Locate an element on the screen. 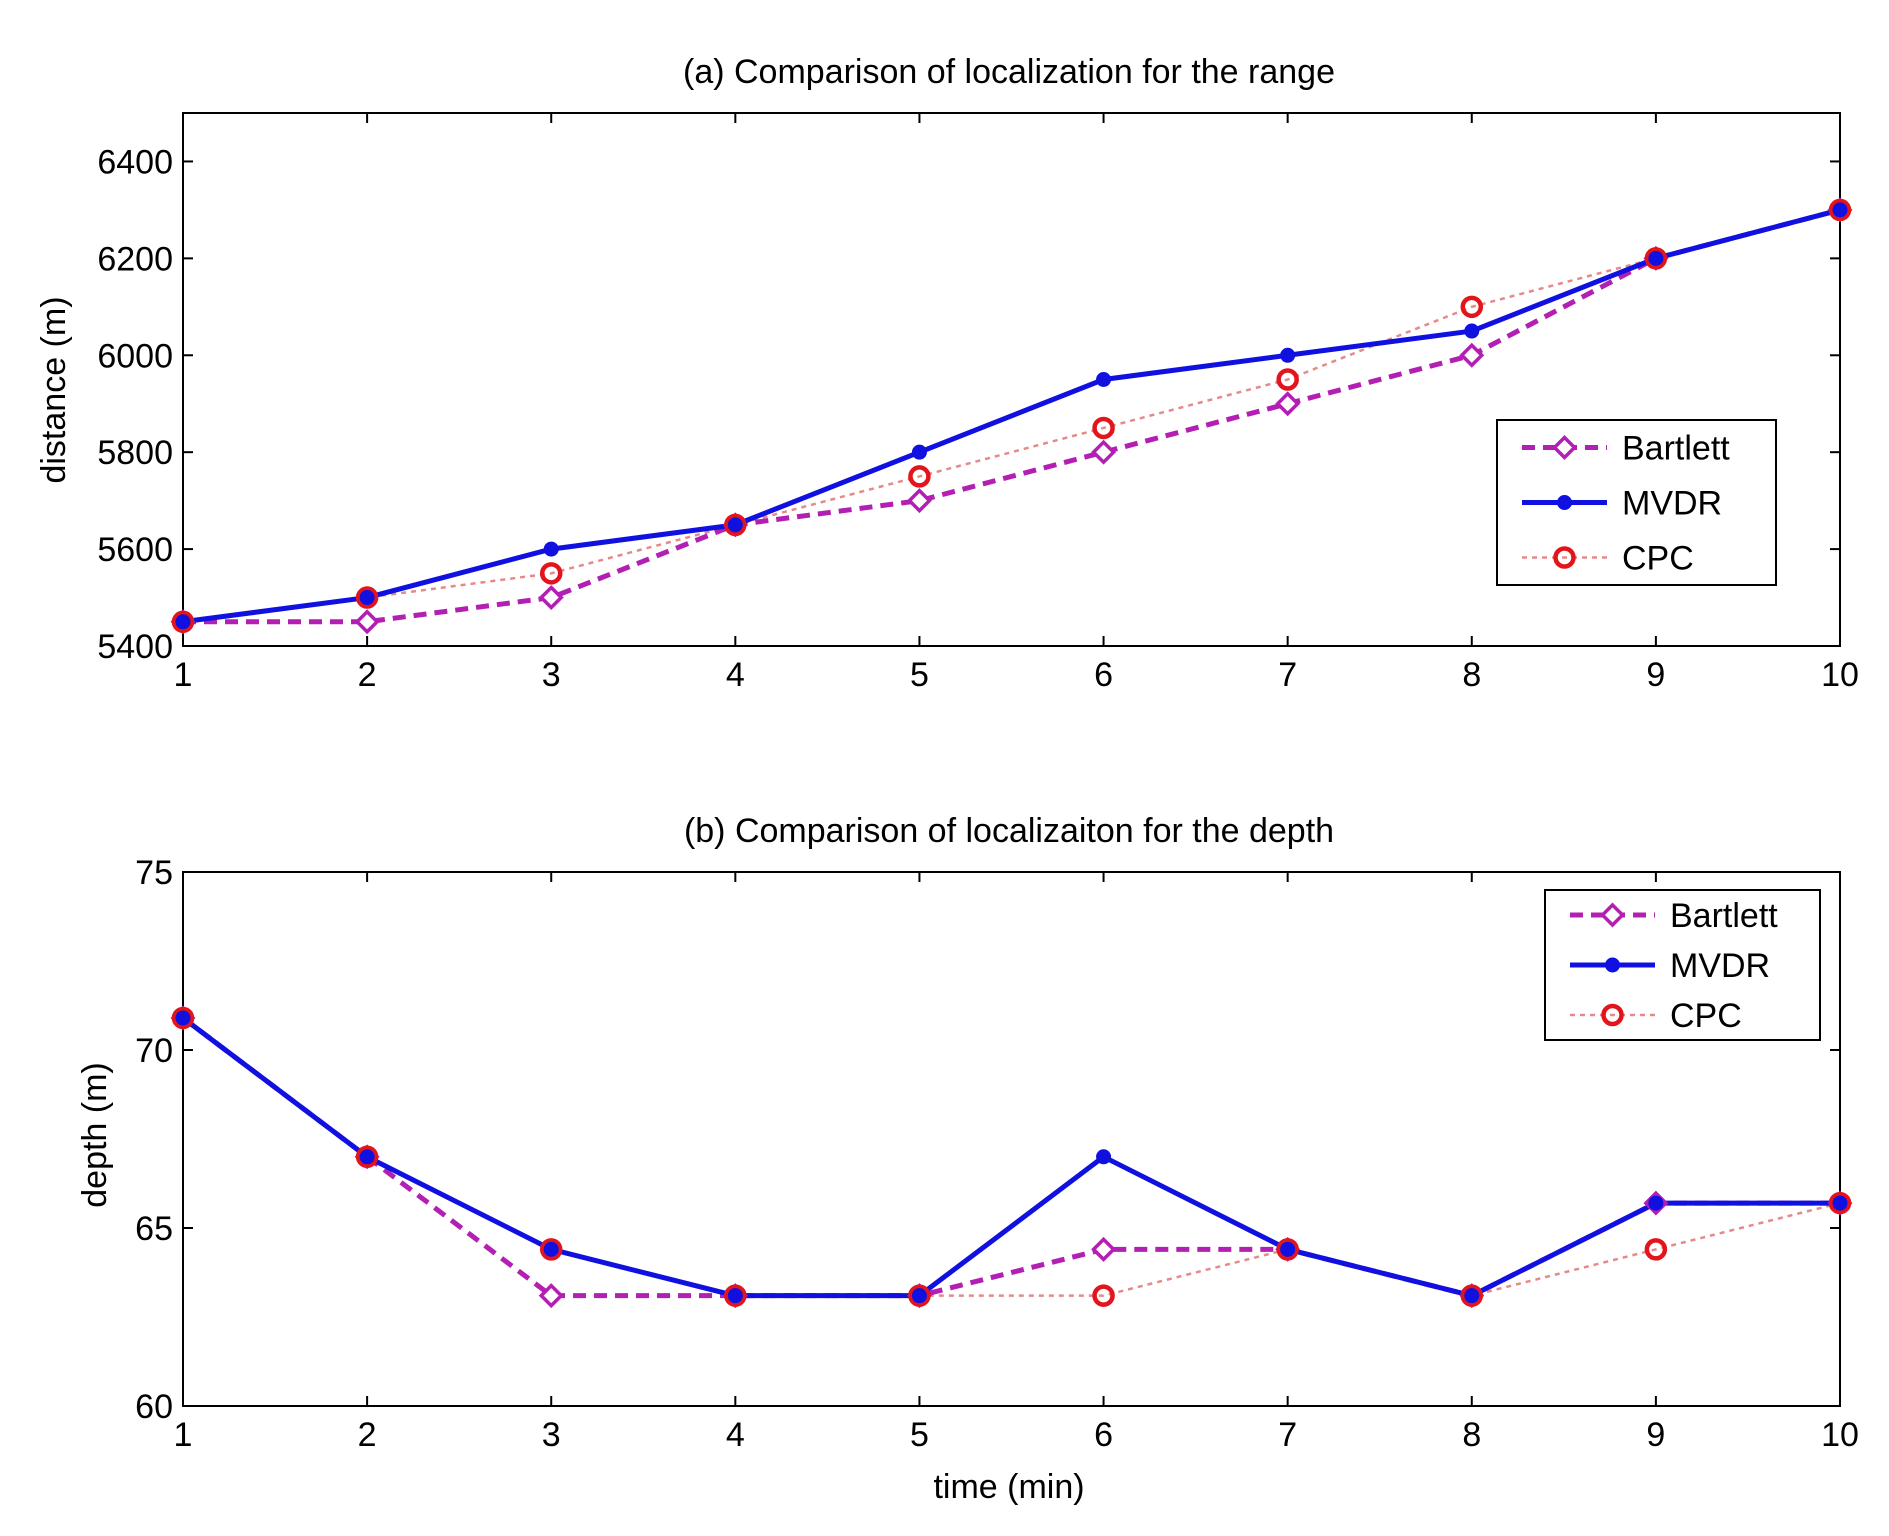 This screenshot has height=1536, width=1889. range-legend: Bartlett MVDR CPC is located at coordinates (1636, 502).